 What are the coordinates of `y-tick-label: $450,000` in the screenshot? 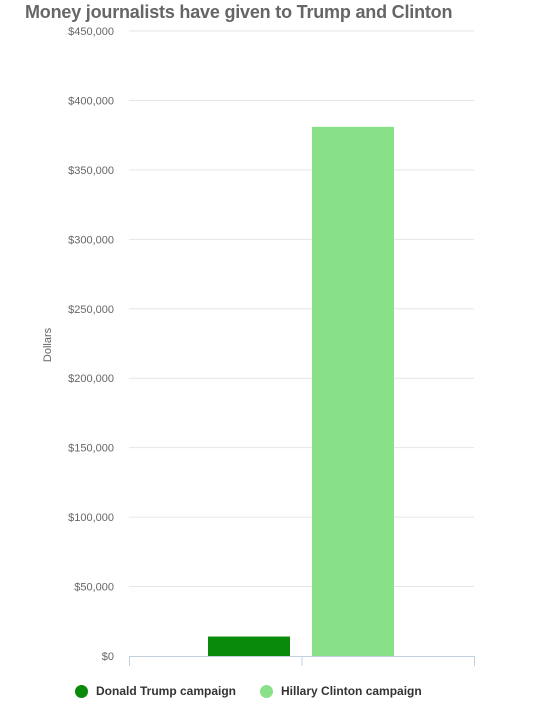 It's located at (91, 32).